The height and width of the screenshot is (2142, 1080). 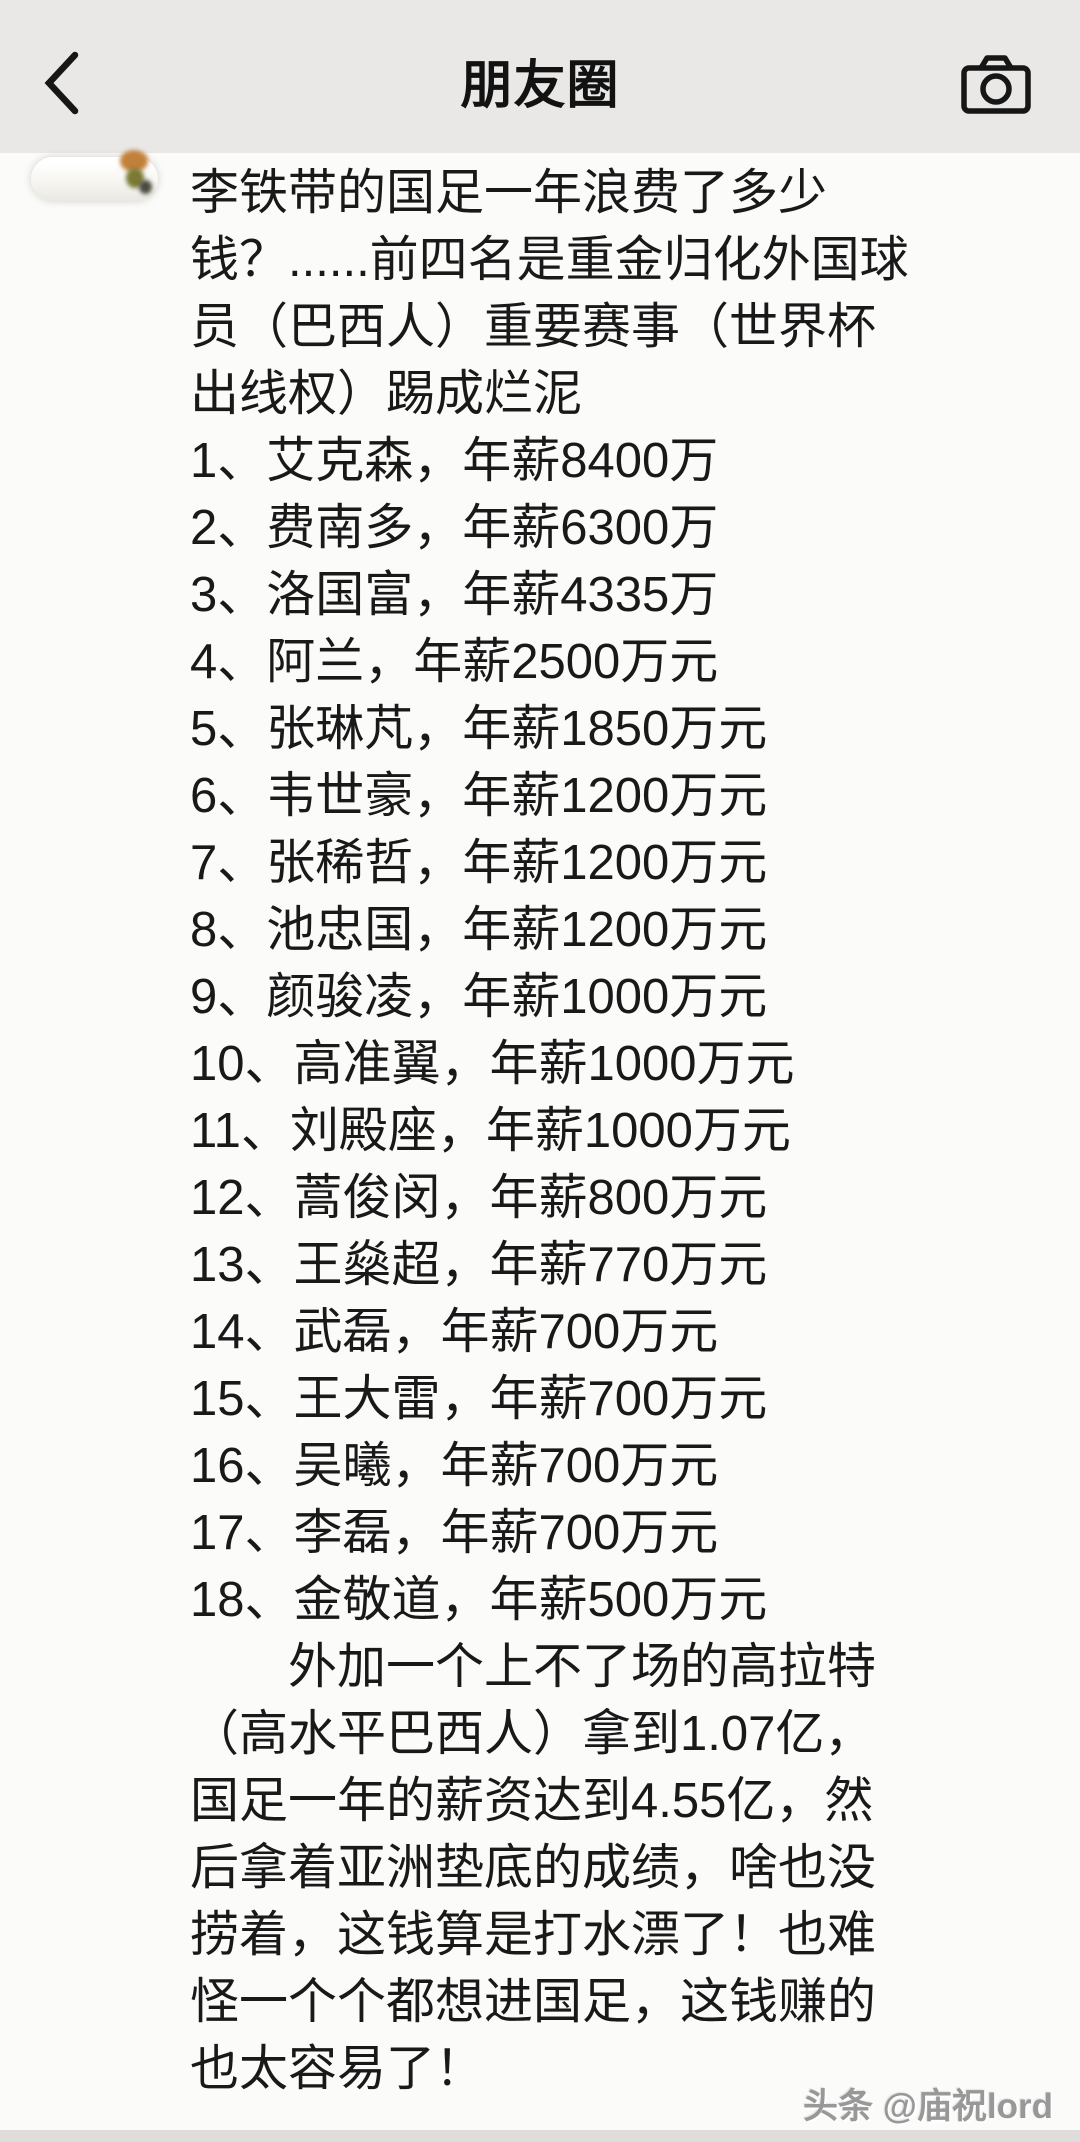 I want to click on post-text-line: （高水平巴西人）拿到1.07亿，, so click(x=532, y=1734).